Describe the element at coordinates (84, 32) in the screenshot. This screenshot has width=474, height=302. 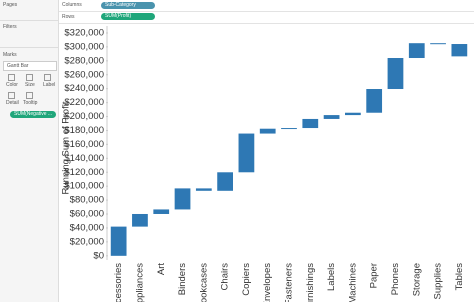
I see `y-tick-label: $320,000` at that location.